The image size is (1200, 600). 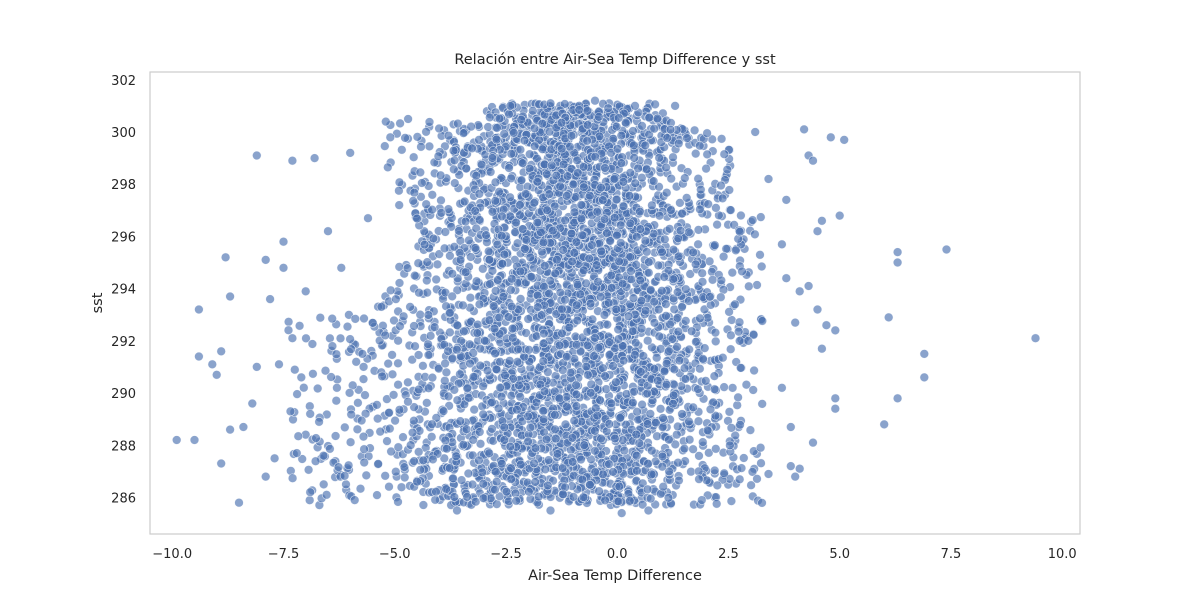 I want to click on y-tick-label: 290, so click(x=123, y=394).